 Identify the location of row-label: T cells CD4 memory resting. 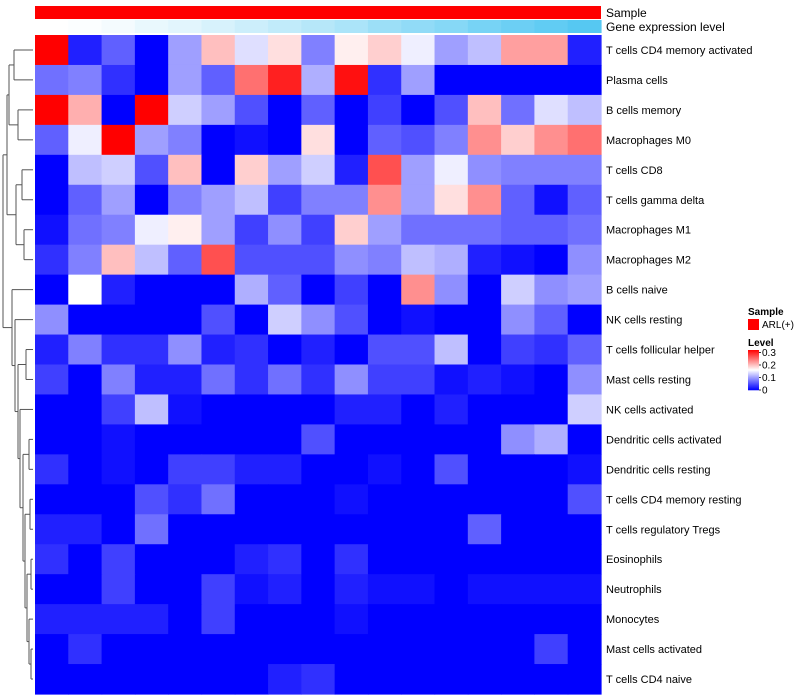
(674, 500).